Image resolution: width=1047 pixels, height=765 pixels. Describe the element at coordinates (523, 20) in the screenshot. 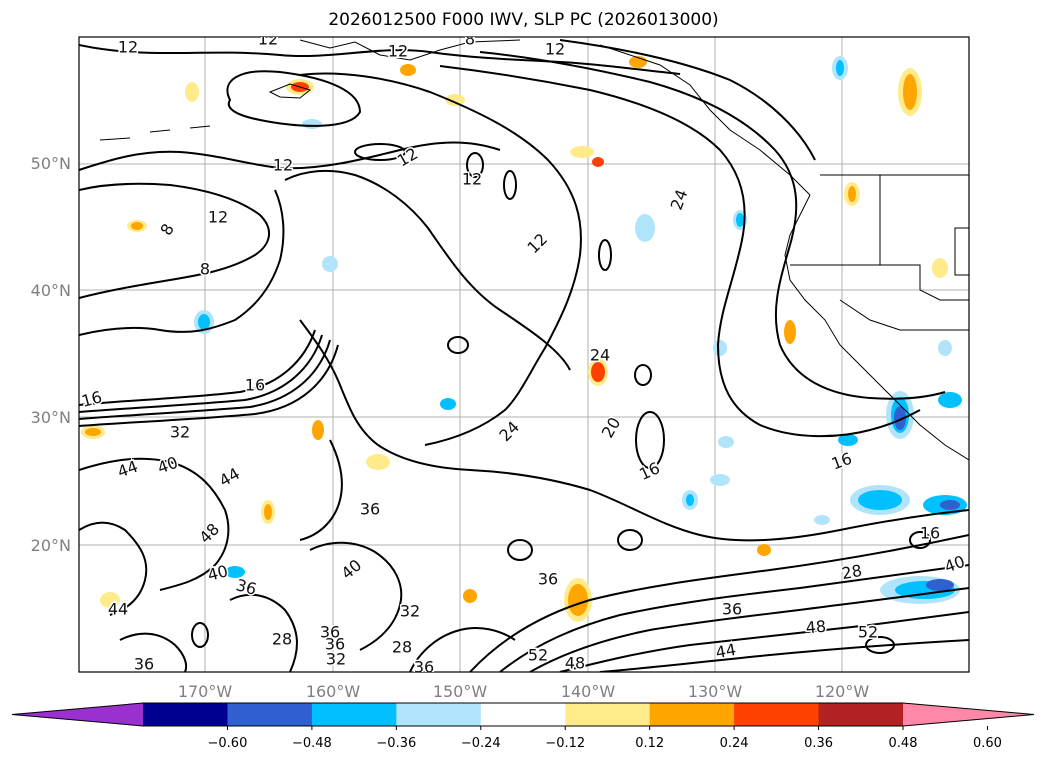

I see `map-title: 2026012500 F000 IWV, SLP PC (2026013000)` at that location.